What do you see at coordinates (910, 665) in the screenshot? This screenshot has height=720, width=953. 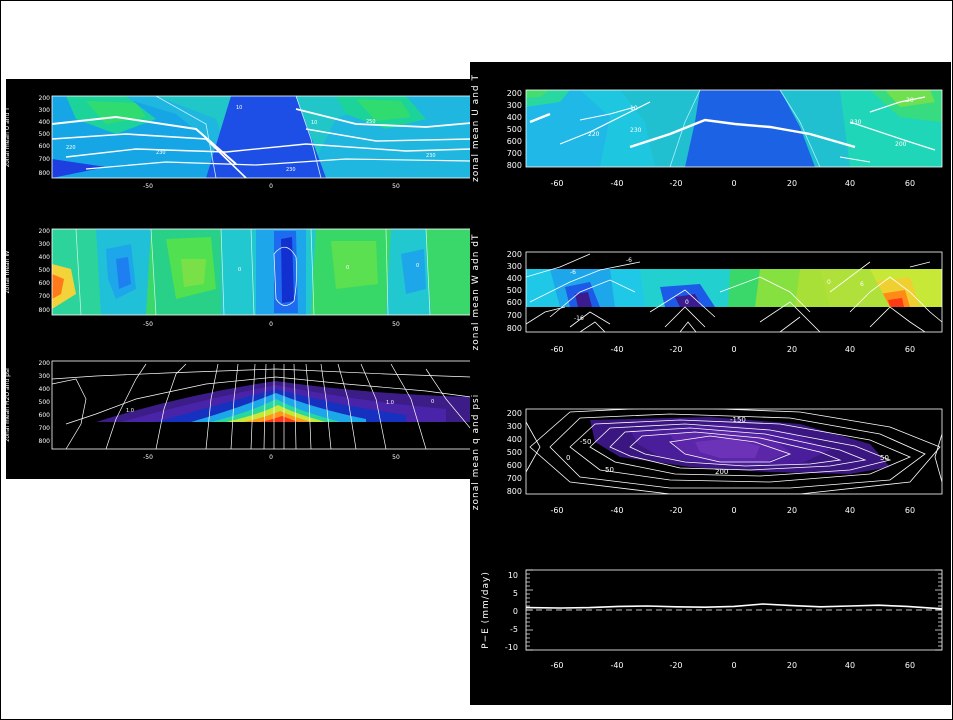 I see `right-p4-xtick: 60` at bounding box center [910, 665].